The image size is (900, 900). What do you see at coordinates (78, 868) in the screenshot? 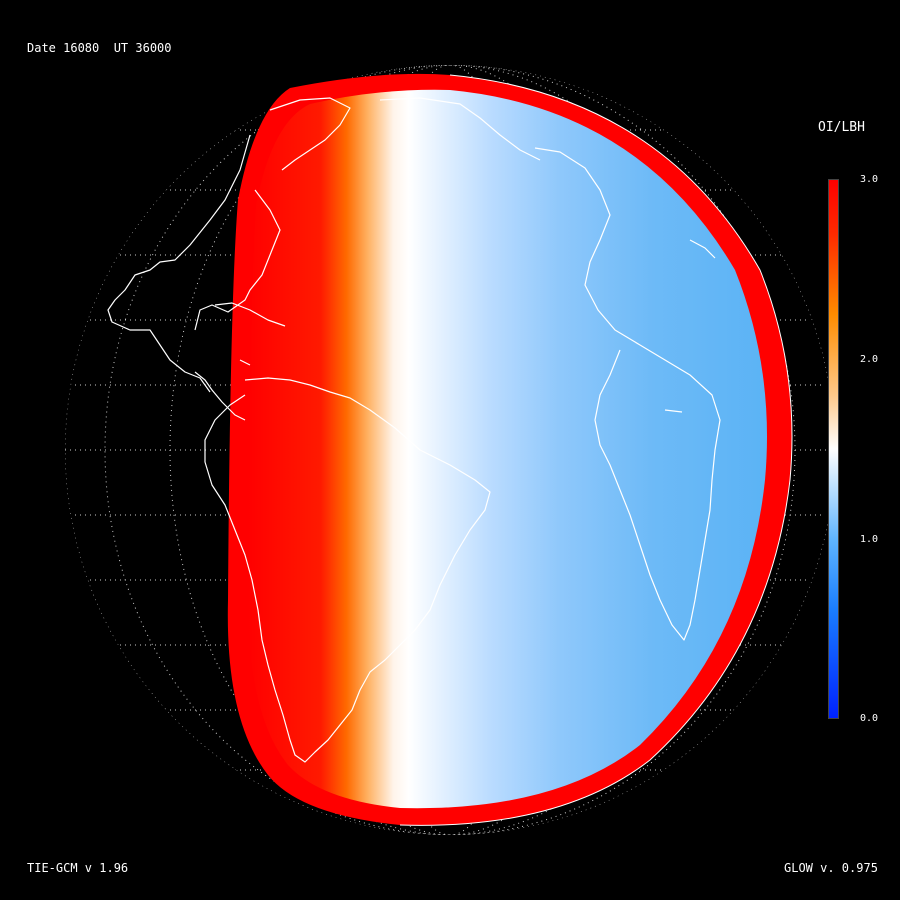
I see `model-version-left: TIE-GCM v 1.96` at bounding box center [78, 868].